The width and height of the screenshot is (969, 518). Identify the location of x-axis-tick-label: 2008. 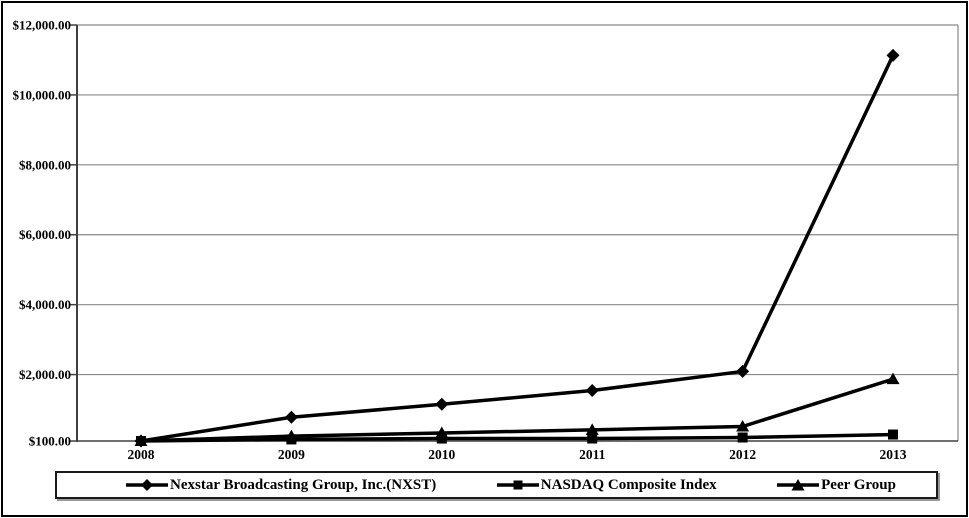
(141, 454).